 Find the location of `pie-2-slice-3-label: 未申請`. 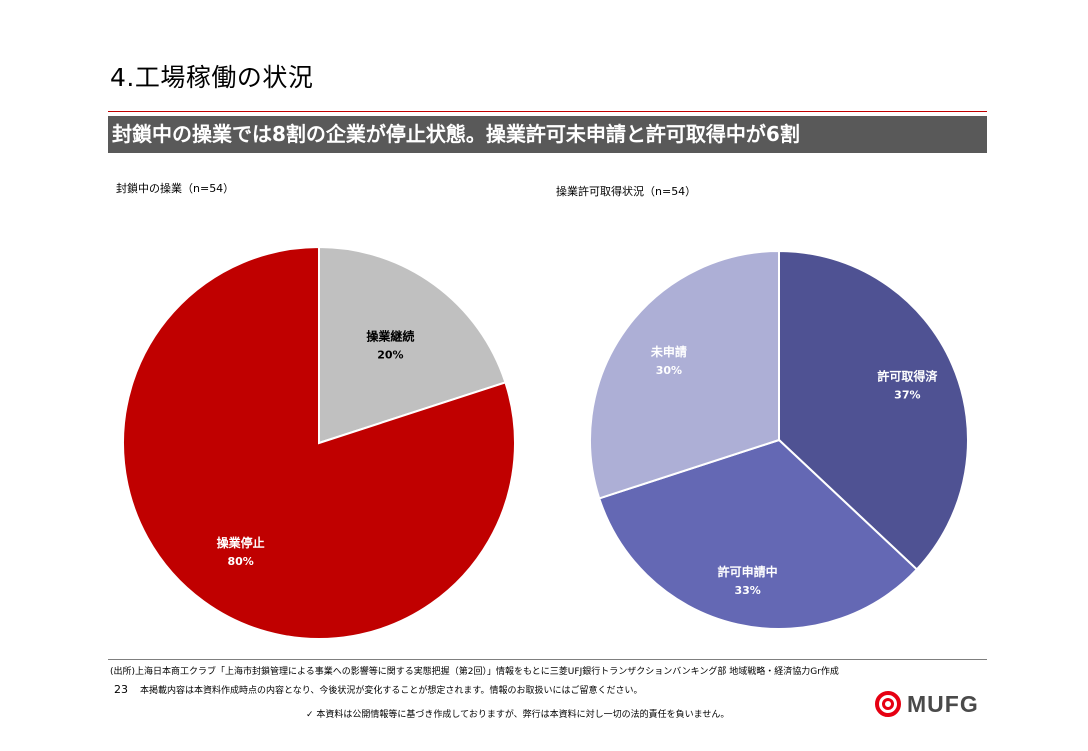

pie-2-slice-3-label: 未申請 is located at coordinates (668, 351).